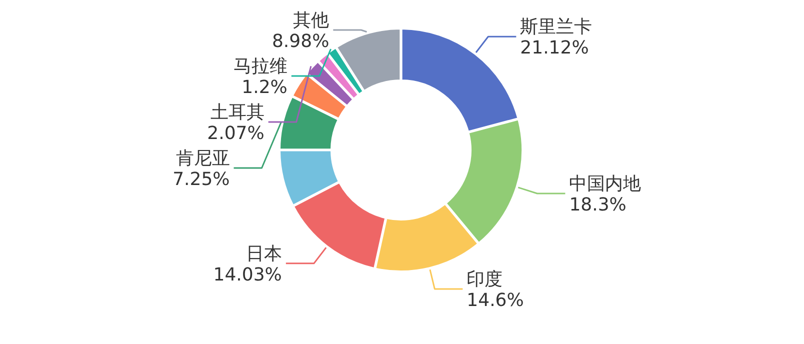 The height and width of the screenshot is (344, 804). Describe the element at coordinates (597, 205) in the screenshot. I see `data-label: 18.3%` at that location.